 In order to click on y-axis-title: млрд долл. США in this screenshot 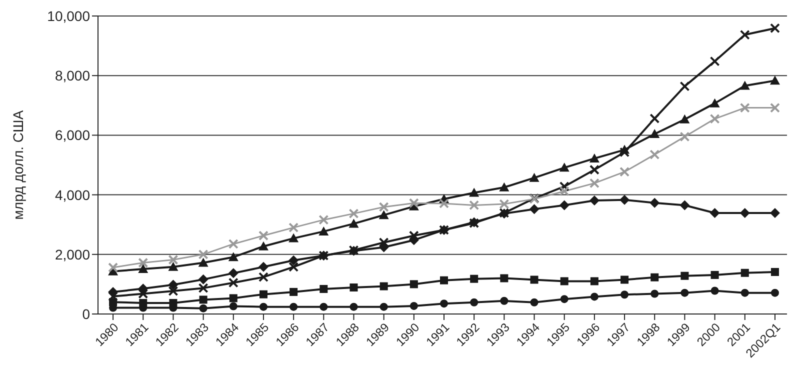, I will do `click(18, 165)`.